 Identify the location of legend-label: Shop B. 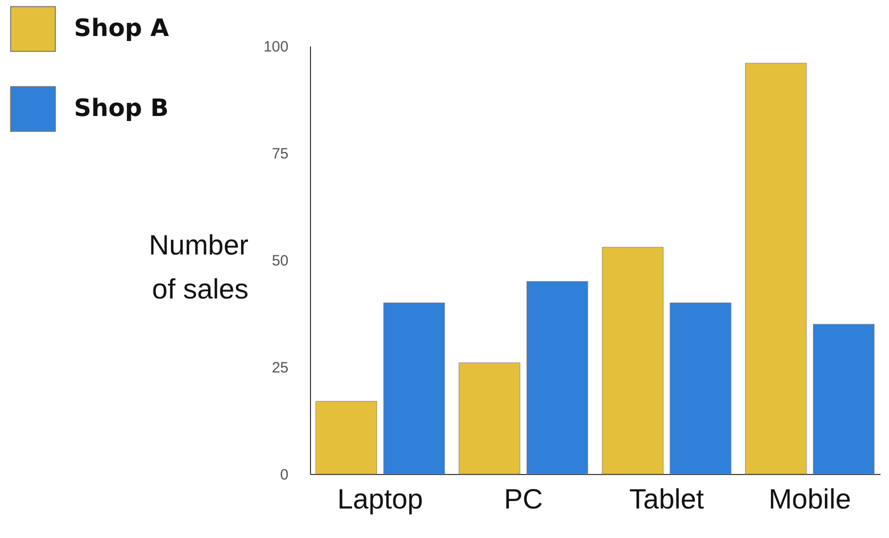
(121, 108).